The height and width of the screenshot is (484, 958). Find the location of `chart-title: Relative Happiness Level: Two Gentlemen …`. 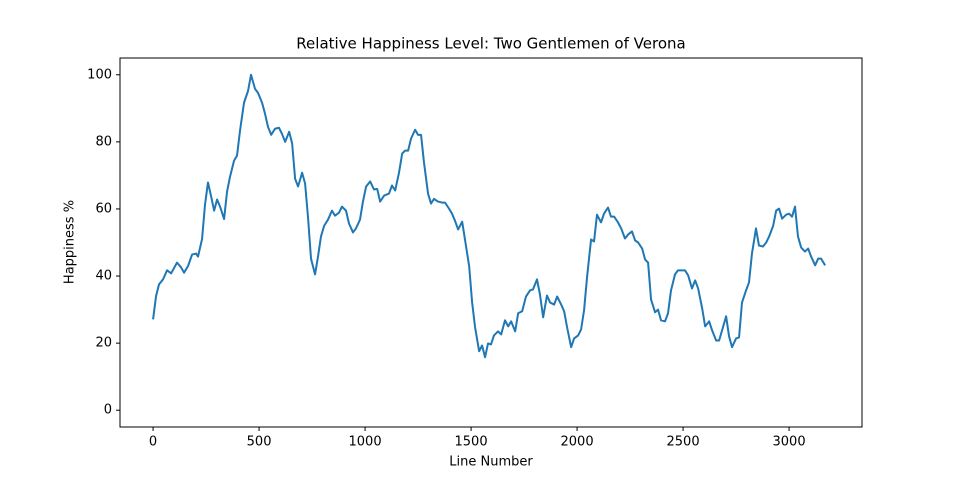

chart-title: Relative Happiness Level: Two Gentlemen … is located at coordinates (490, 44).